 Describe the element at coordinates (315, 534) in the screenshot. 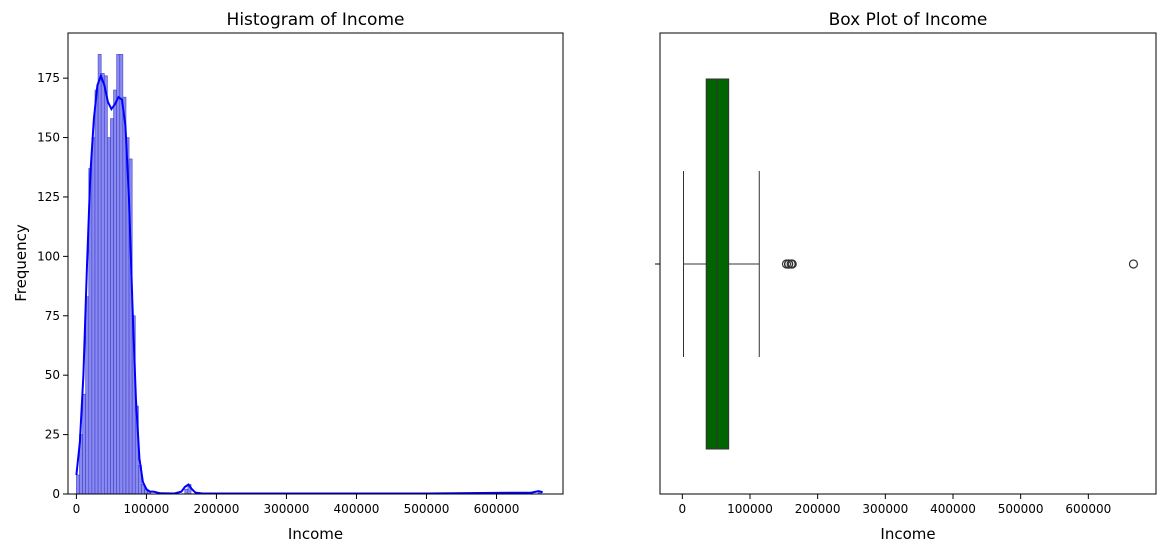

I see `histogram-x-label: Income` at that location.